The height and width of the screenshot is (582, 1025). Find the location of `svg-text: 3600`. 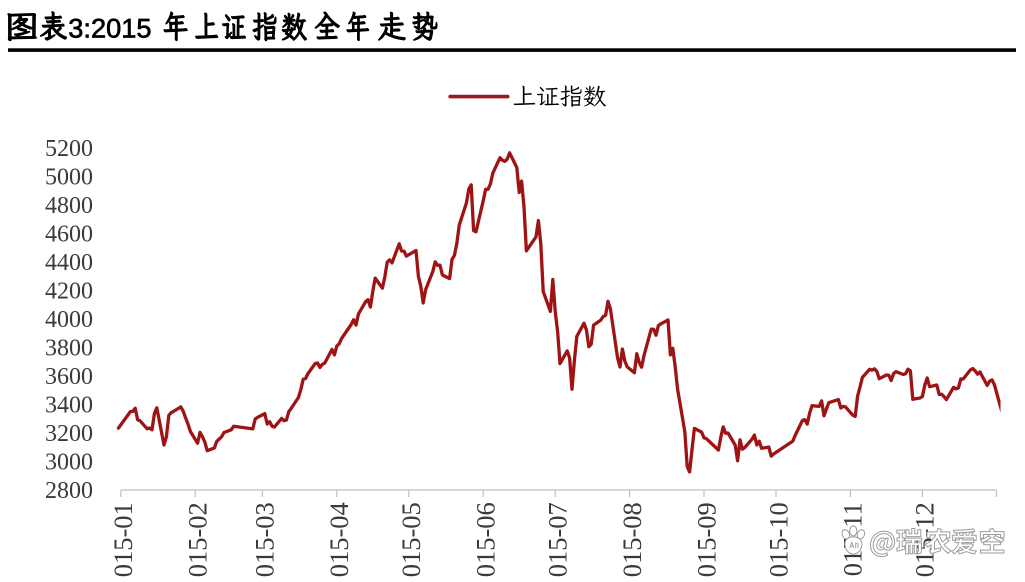

svg-text: 3600 is located at coordinates (69, 377).